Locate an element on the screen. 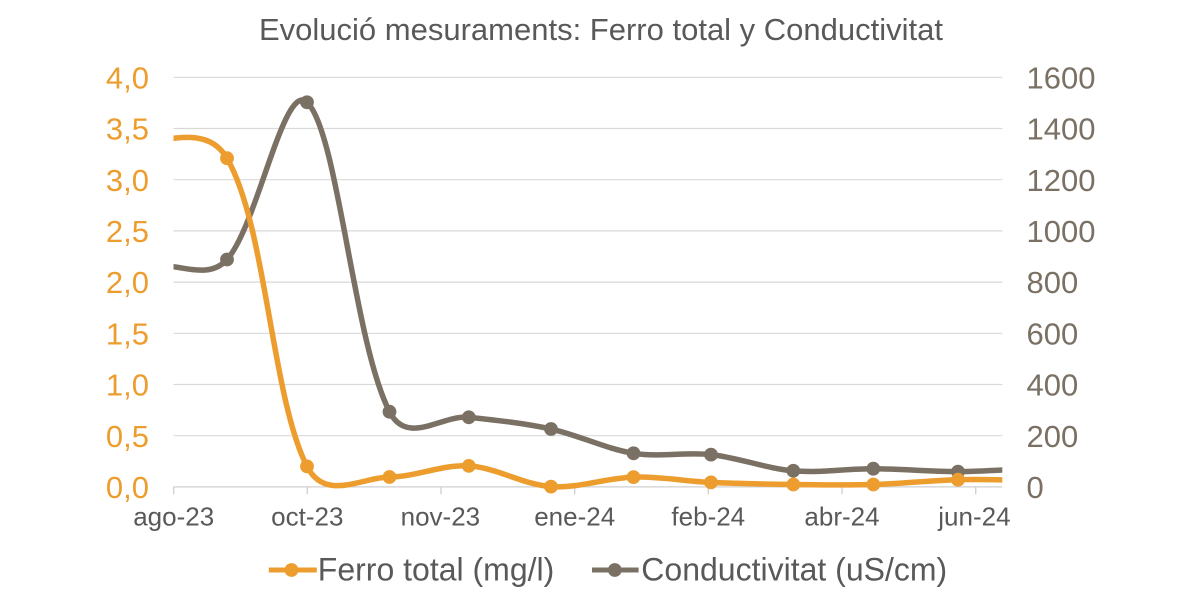 This screenshot has width=1200, height=600. svg-text: ago-23 is located at coordinates (173, 517).